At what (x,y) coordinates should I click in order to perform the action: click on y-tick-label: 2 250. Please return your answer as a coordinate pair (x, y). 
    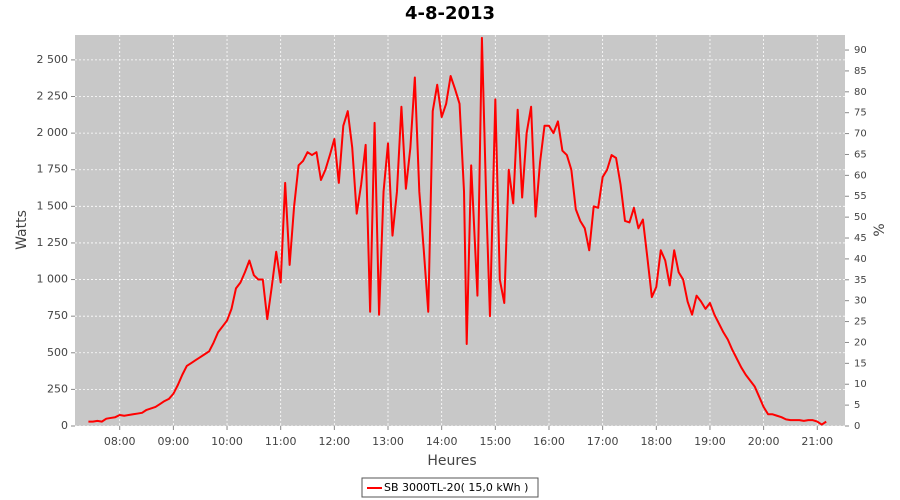
    Looking at the image, I should click on (53, 96).